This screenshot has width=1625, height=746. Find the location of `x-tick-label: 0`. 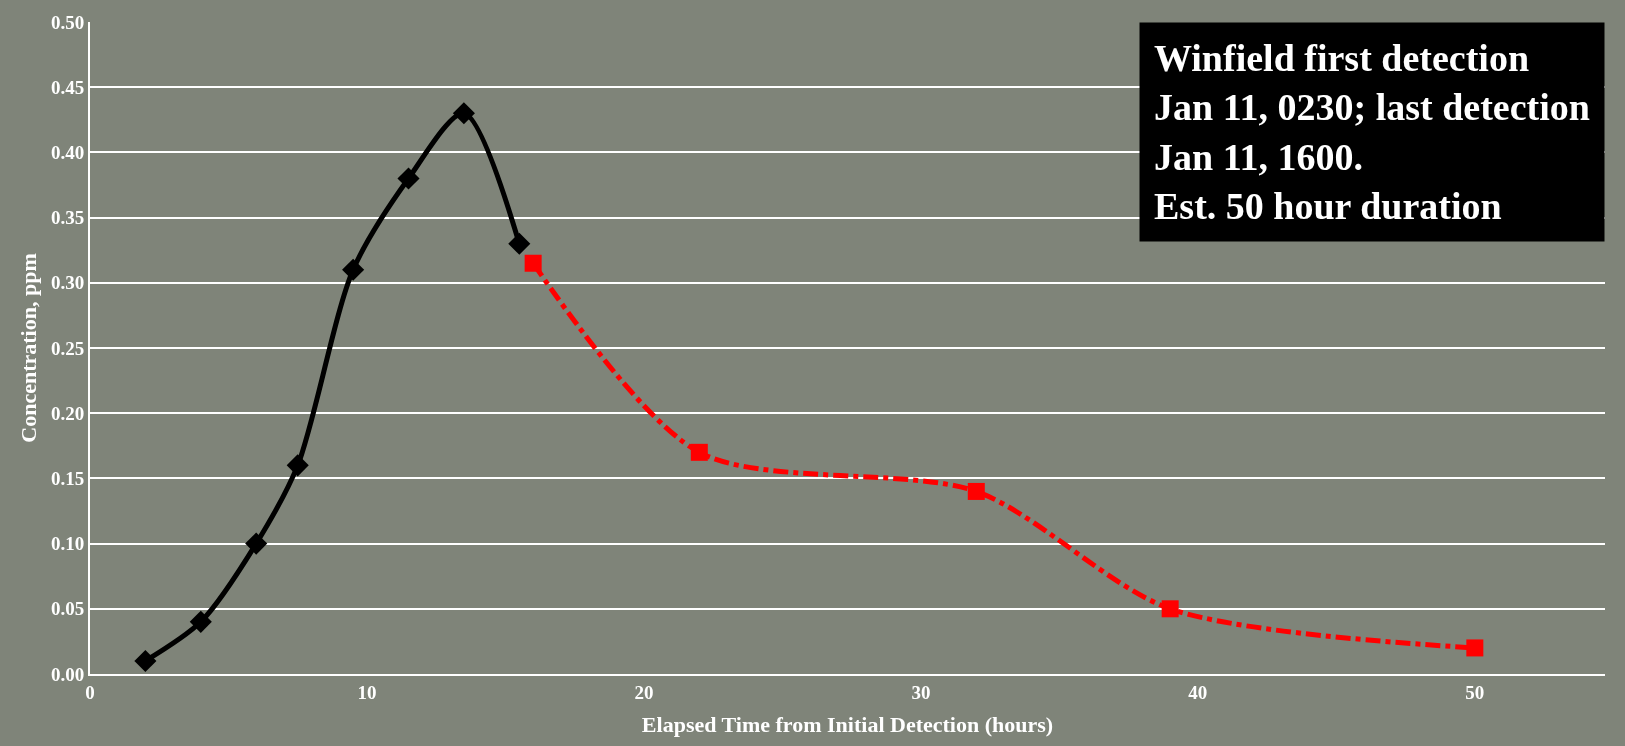

x-tick-label: 0 is located at coordinates (90, 692).